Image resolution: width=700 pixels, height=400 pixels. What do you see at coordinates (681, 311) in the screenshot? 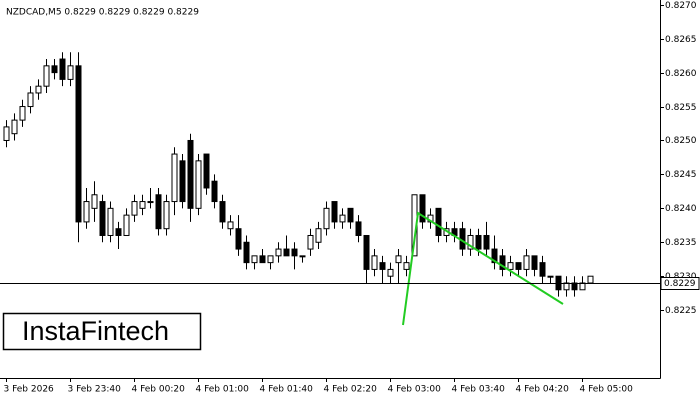
I see `y-tick-label: 0.8225` at bounding box center [681, 311].